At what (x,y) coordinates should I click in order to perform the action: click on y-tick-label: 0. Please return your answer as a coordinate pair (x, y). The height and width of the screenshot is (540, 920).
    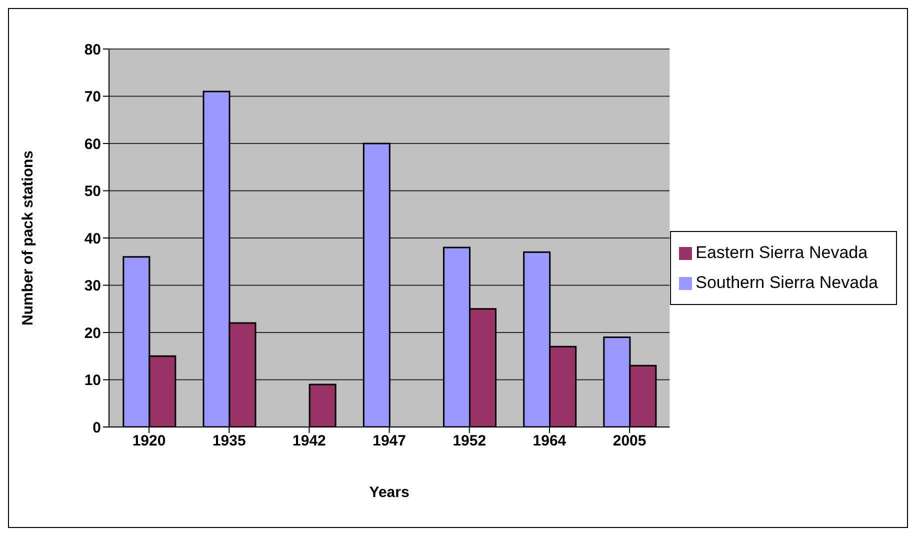
    Looking at the image, I should click on (96, 427).